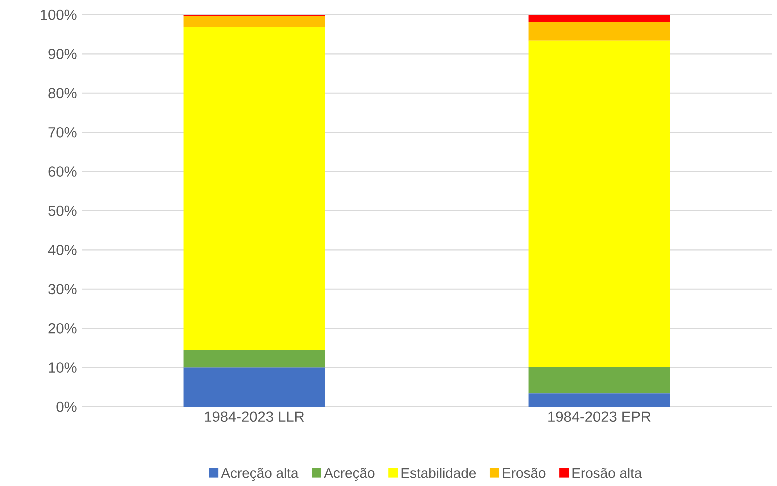 The width and height of the screenshot is (777, 486). Describe the element at coordinates (599, 417) in the screenshot. I see `x-tick-label: 1984-2023 EPR` at that location.